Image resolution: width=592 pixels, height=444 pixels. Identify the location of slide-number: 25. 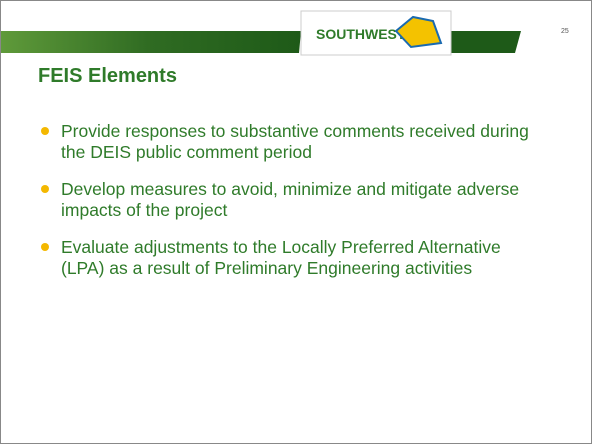
(565, 31).